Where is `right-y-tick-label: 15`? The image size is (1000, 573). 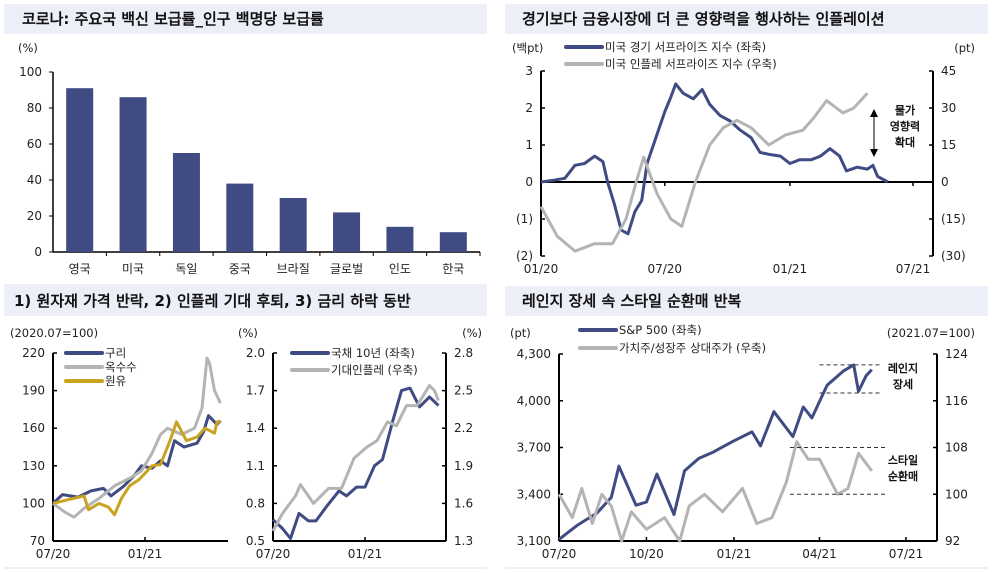
right-y-tick-label: 15 is located at coordinates (948, 145).